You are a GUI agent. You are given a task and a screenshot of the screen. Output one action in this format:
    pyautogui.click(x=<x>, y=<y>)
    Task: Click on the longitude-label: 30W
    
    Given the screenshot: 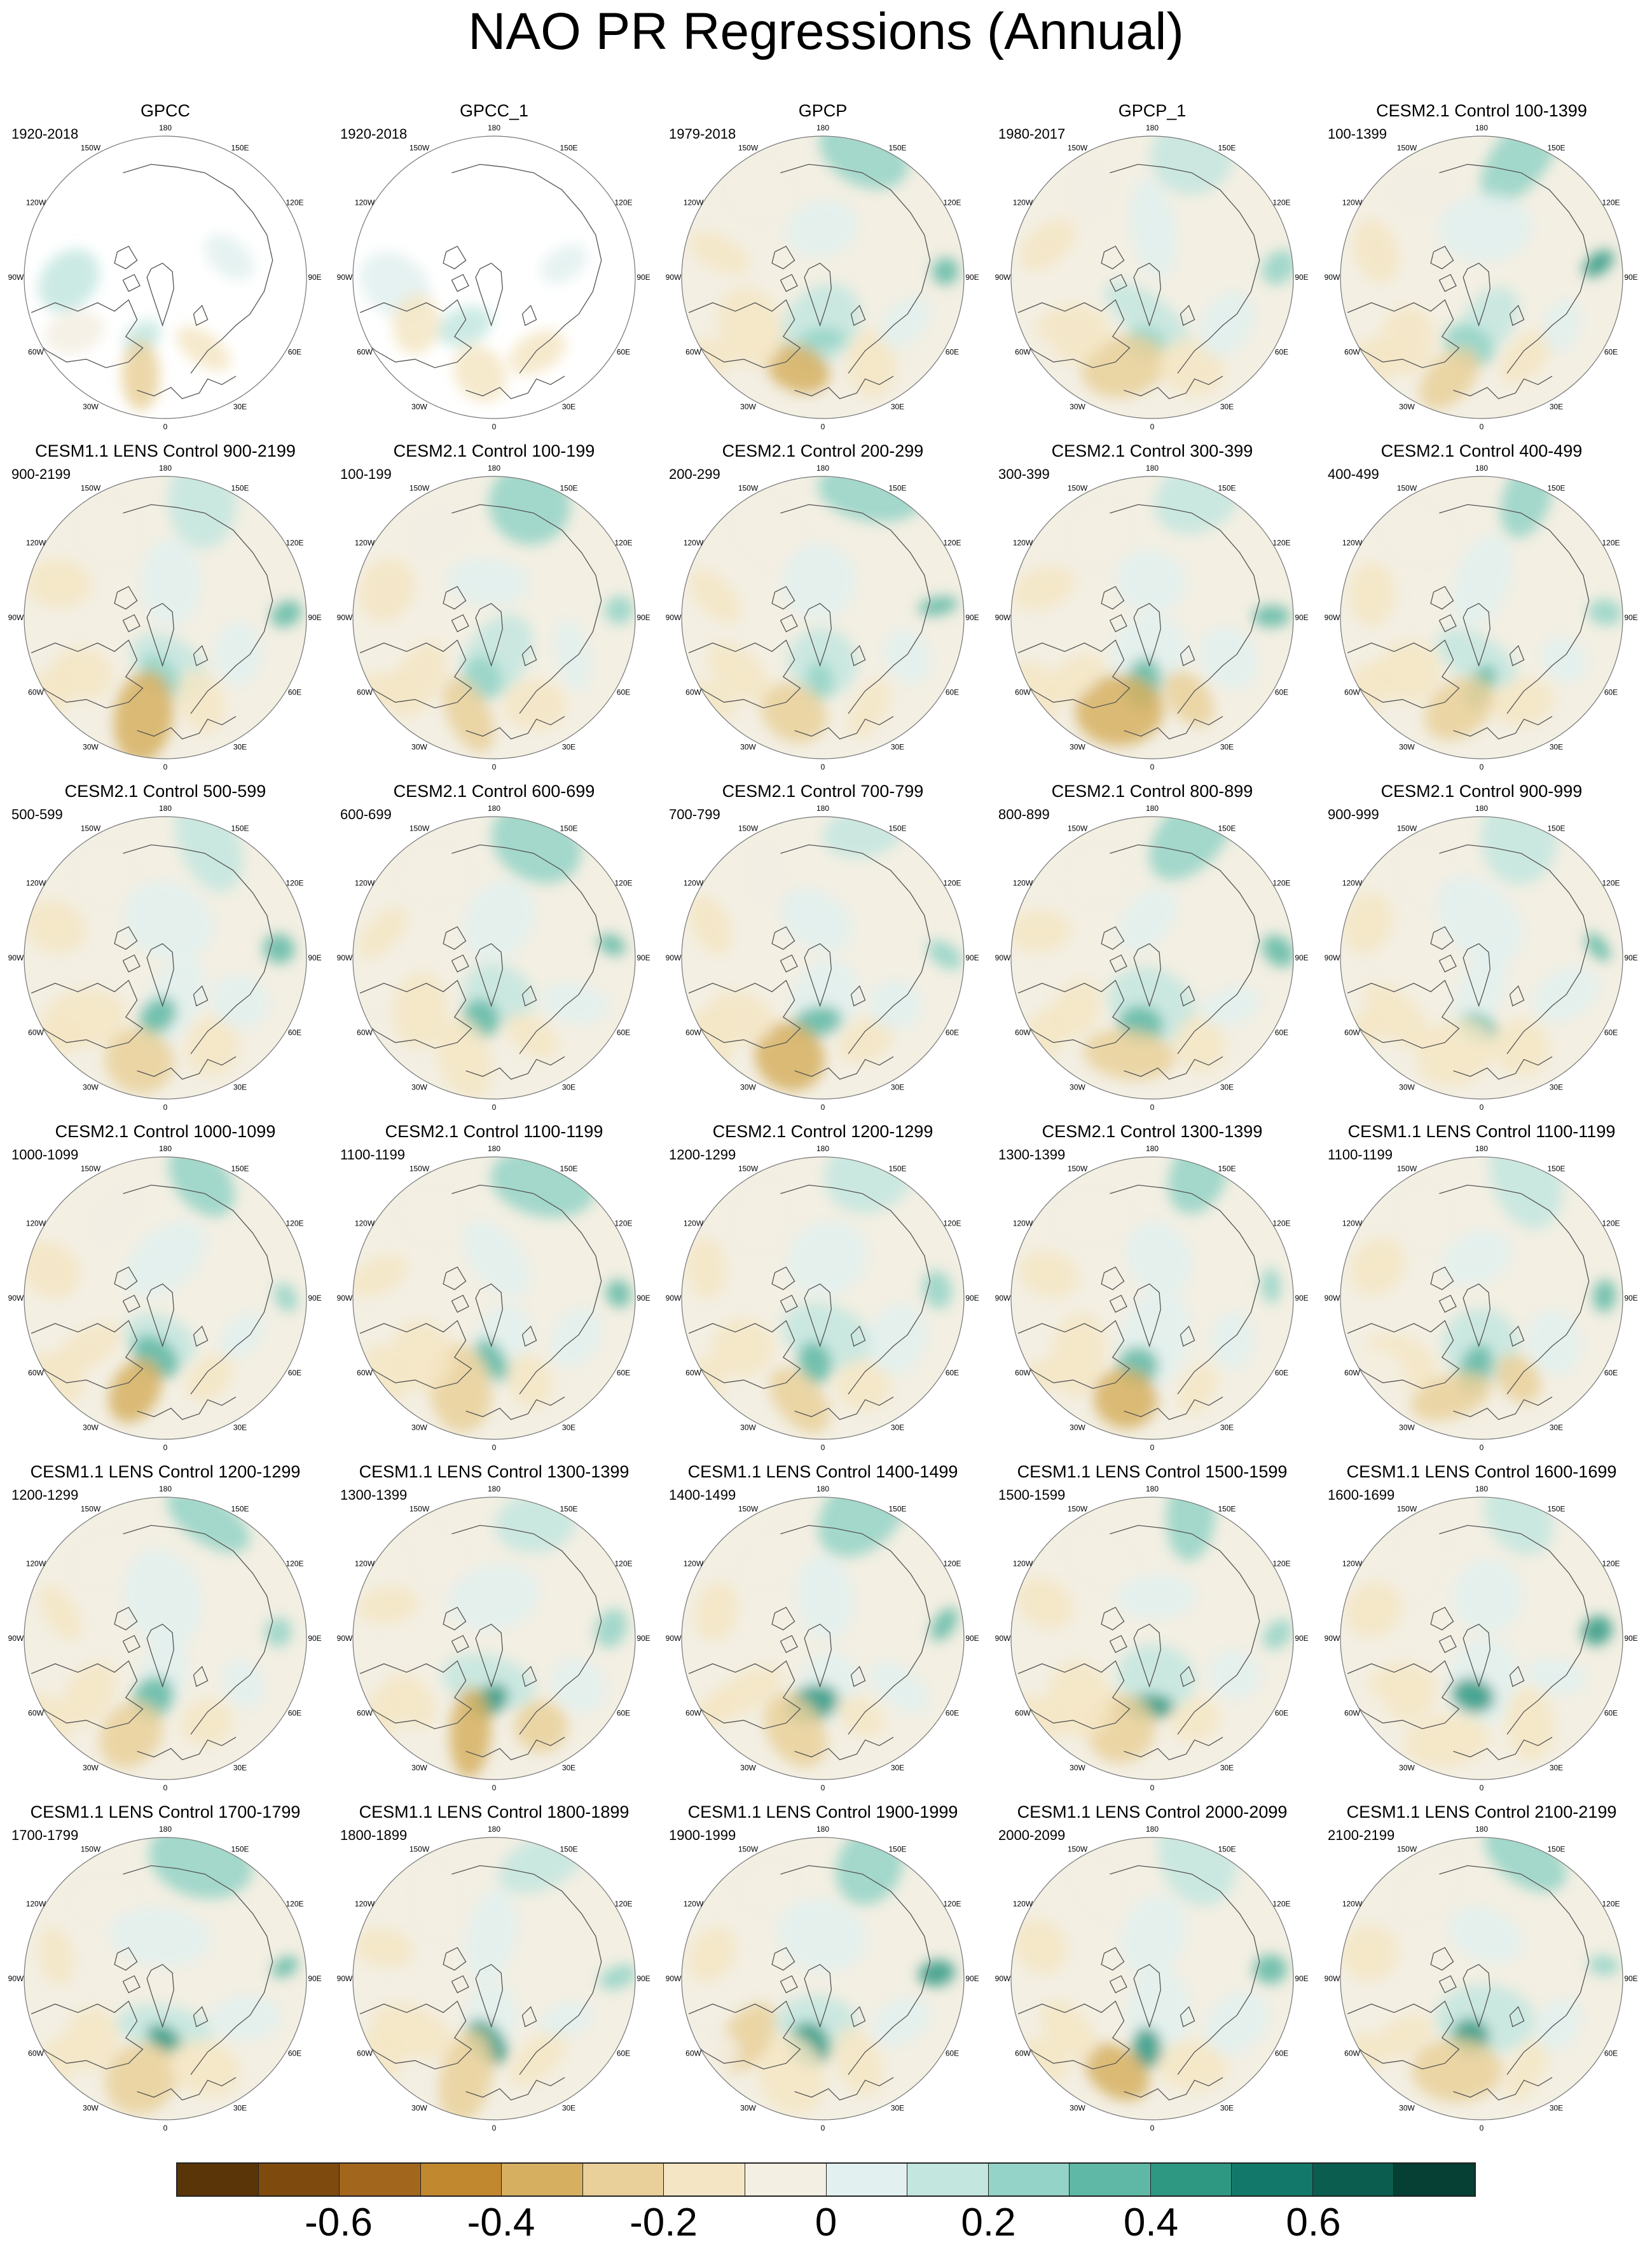 What is the action you would take?
    pyautogui.click(x=91, y=747)
    